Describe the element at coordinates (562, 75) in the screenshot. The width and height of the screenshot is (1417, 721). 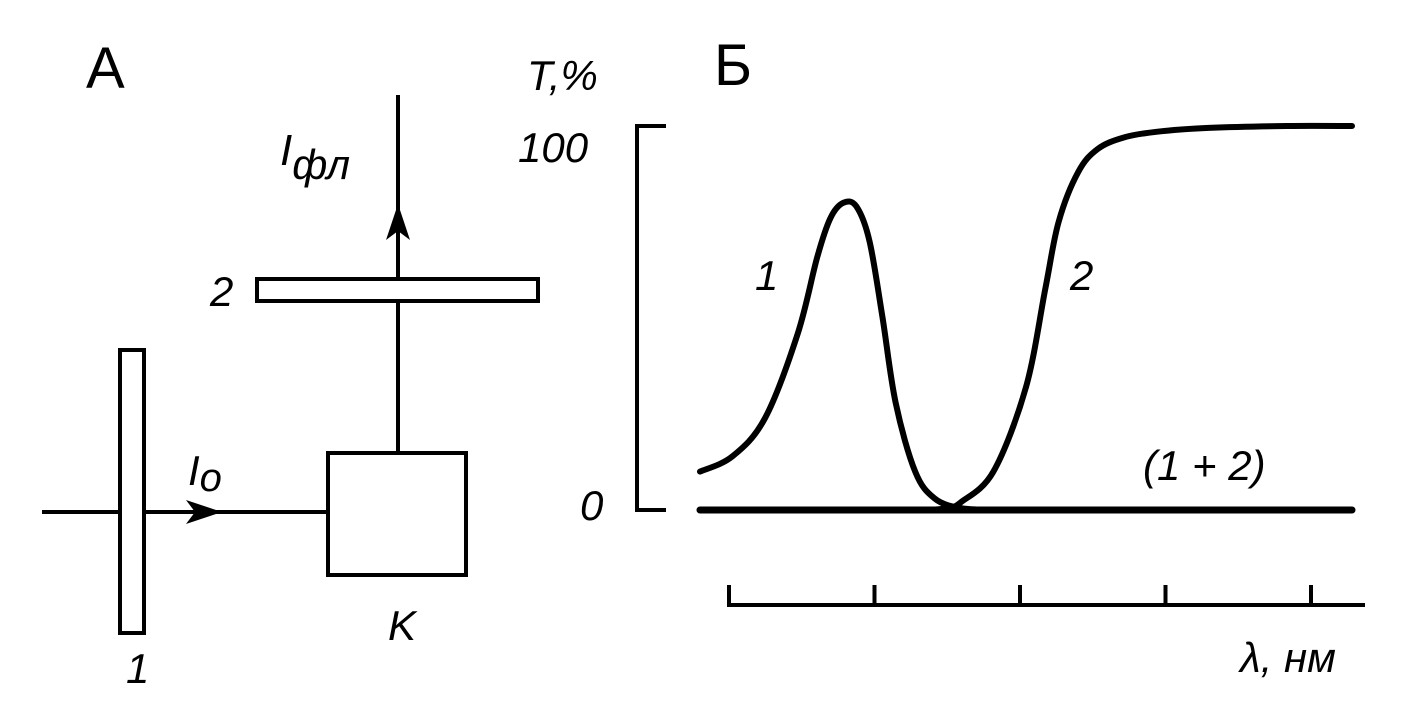
I see `y-axis-label: T,%` at that location.